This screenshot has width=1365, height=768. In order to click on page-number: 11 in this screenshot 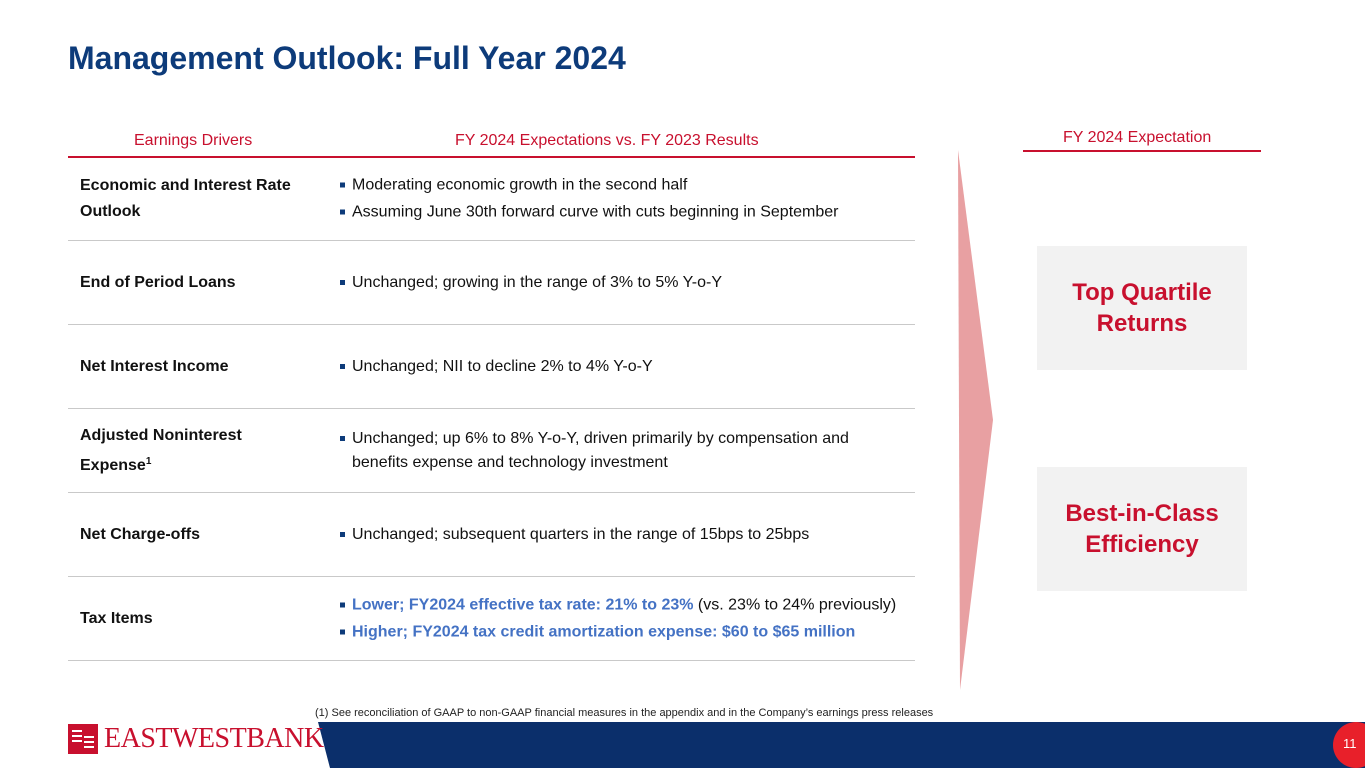, I will do `click(1349, 745)`.